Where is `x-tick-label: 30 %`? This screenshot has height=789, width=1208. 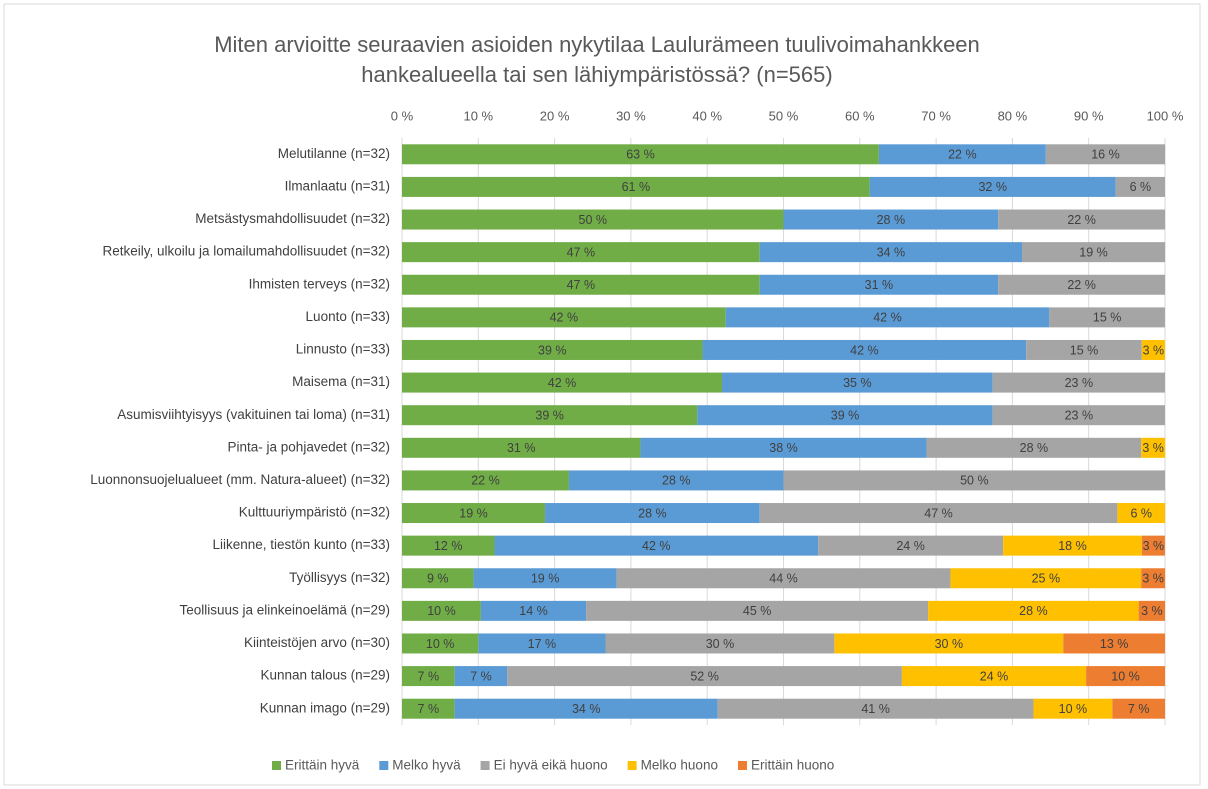
x-tick-label: 30 % is located at coordinates (631, 115).